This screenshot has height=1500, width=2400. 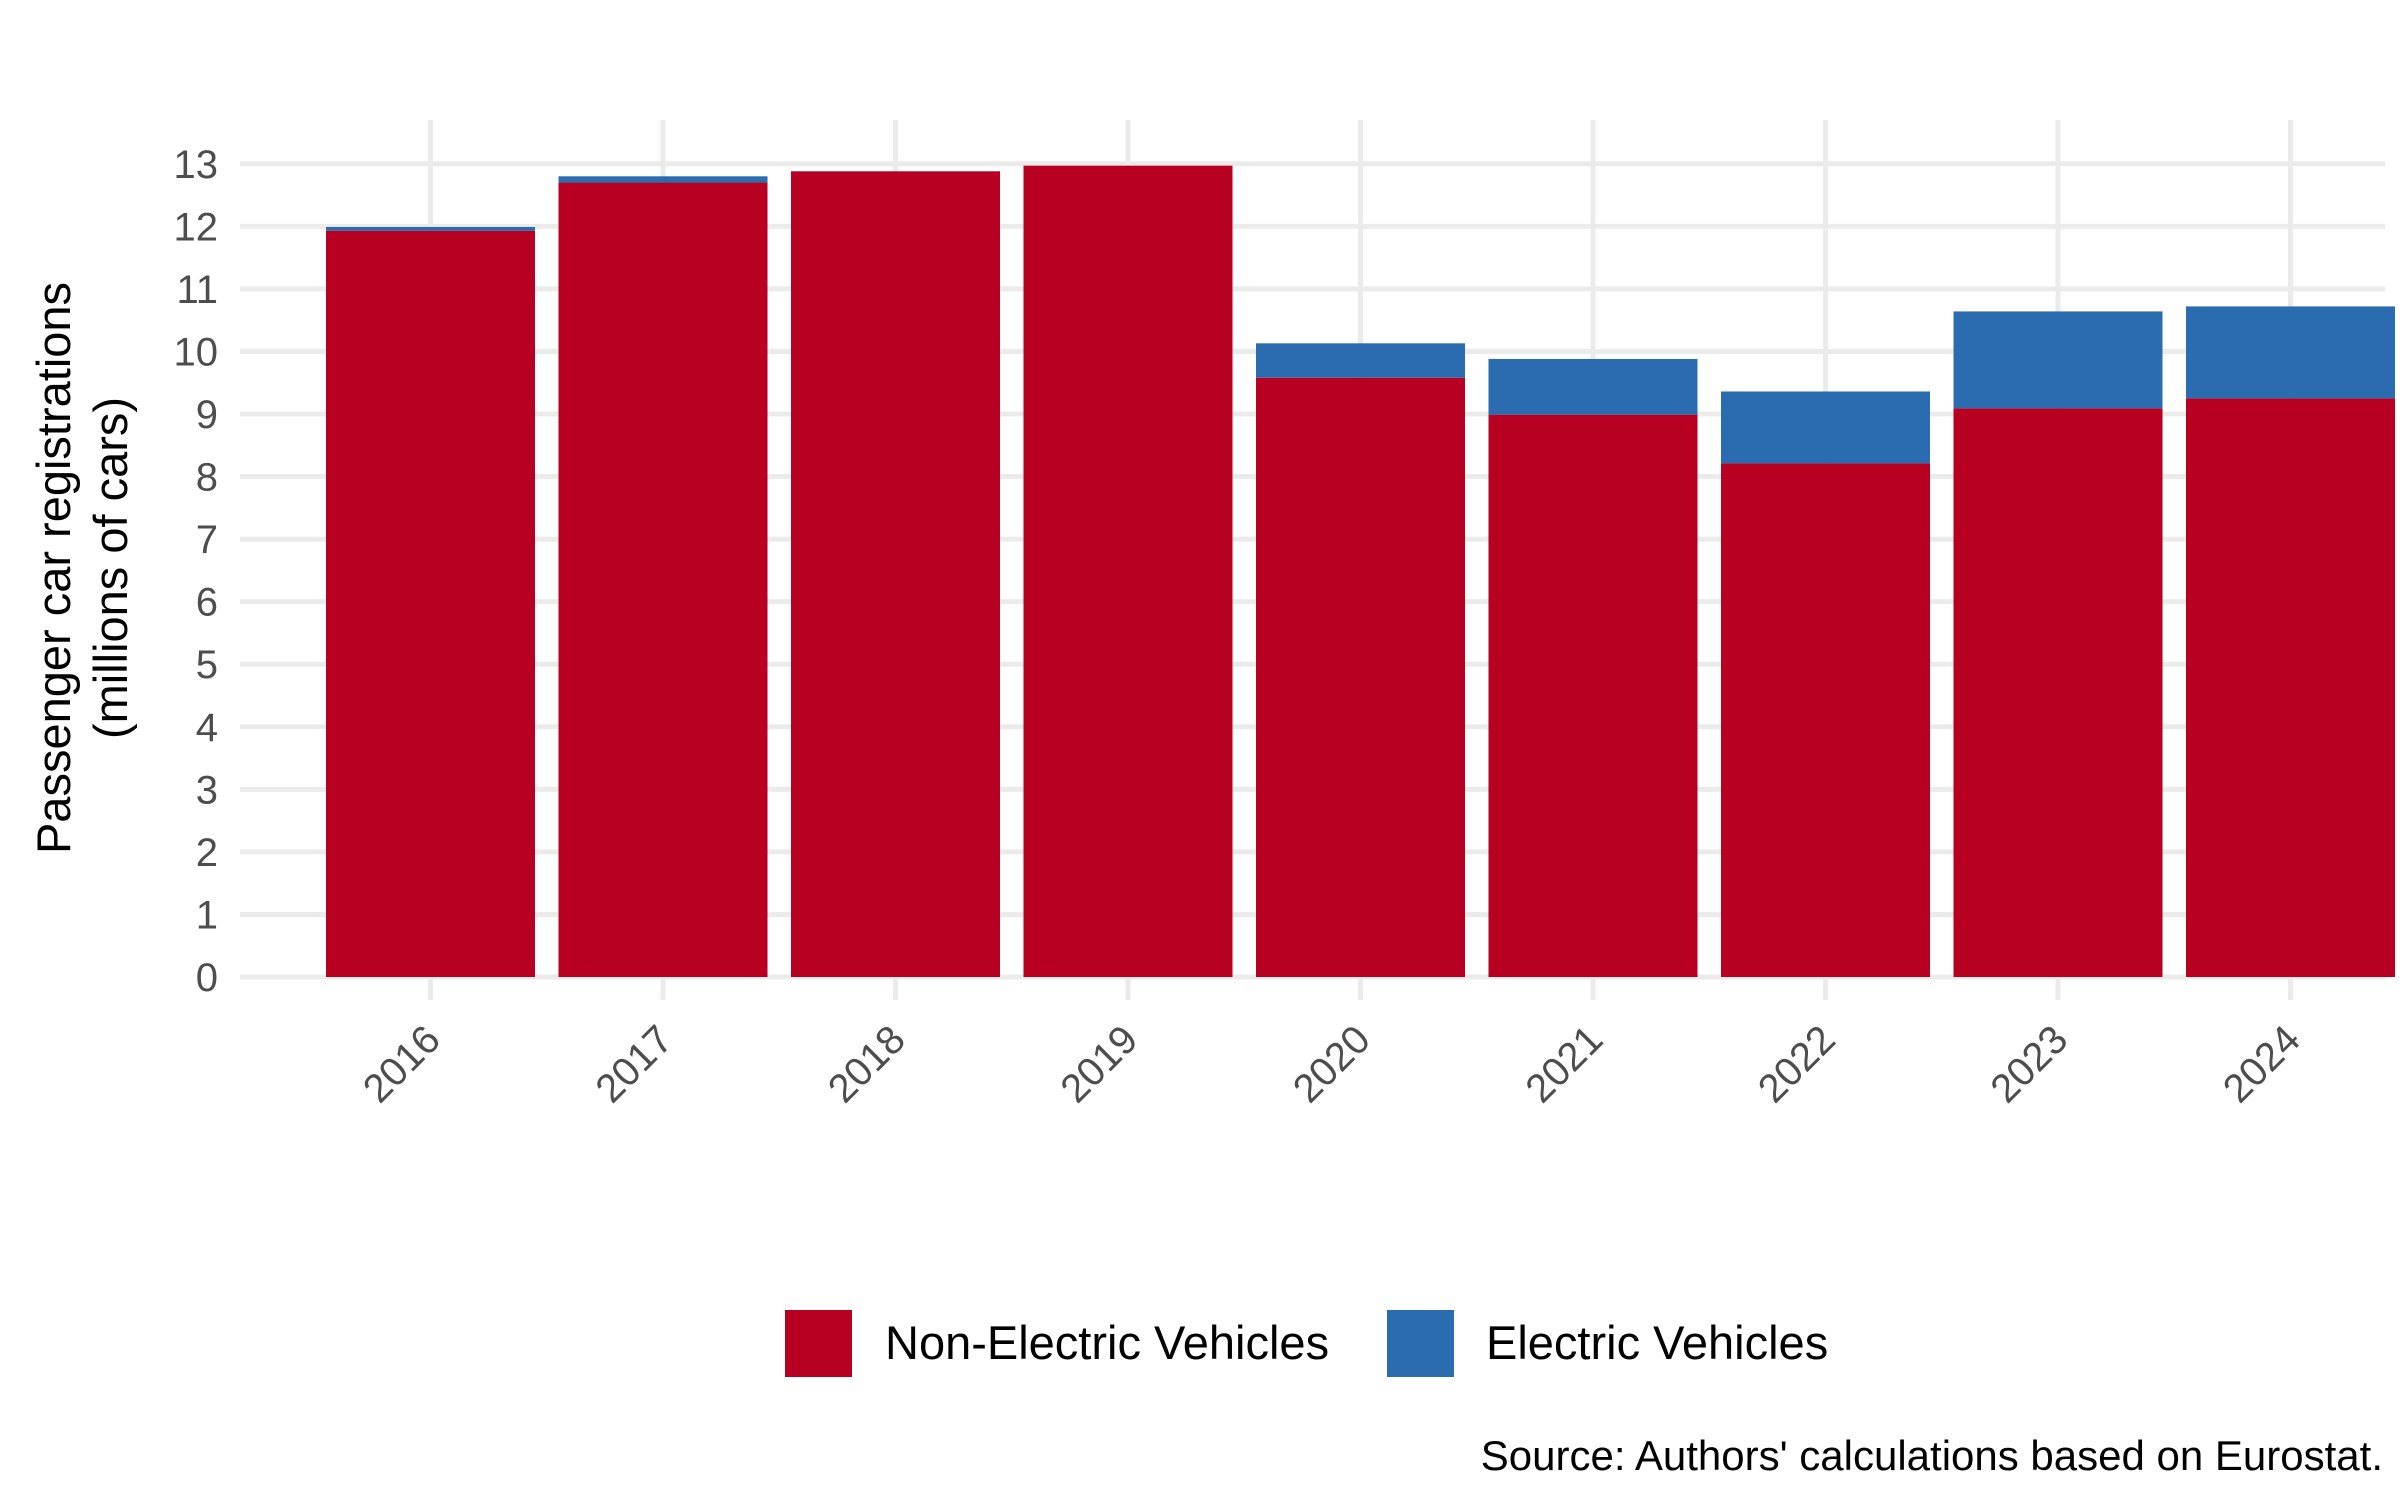 I want to click on x-tick-label: 2019, so click(x=1099, y=1064).